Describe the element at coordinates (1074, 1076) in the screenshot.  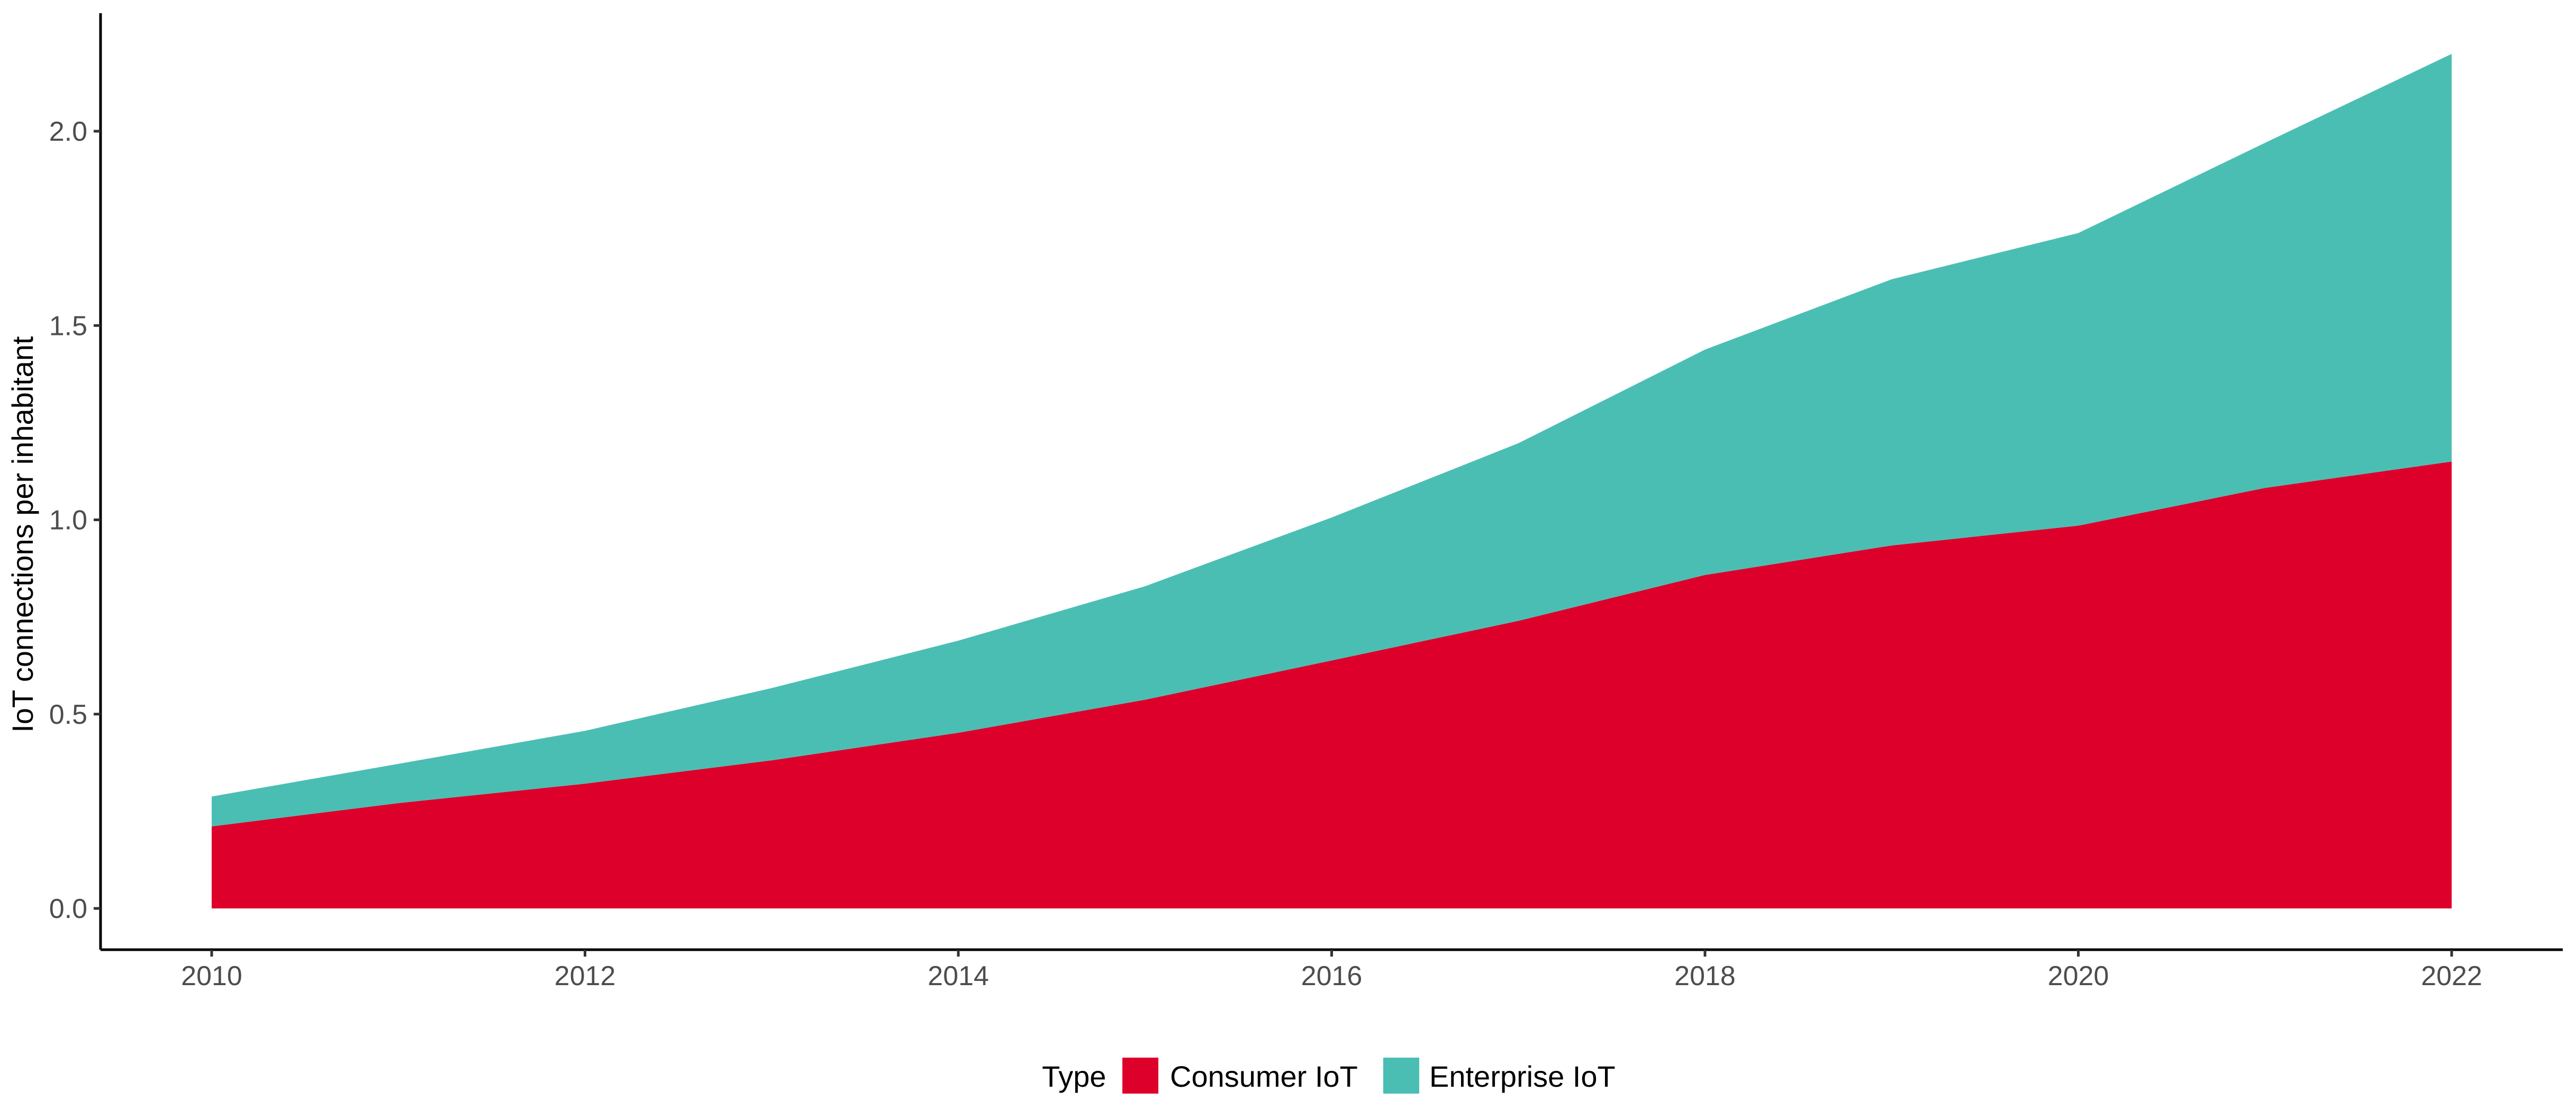
I see `legend-title: Type` at that location.